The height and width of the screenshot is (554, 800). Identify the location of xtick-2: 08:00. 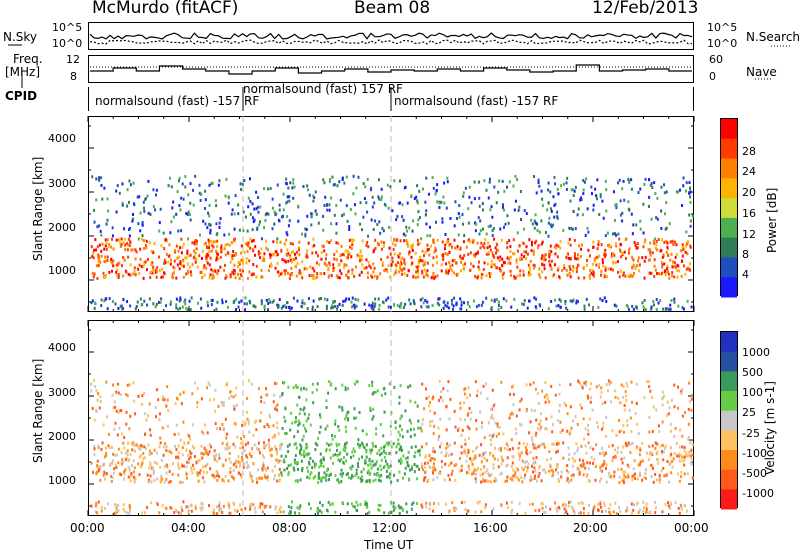
(289, 528).